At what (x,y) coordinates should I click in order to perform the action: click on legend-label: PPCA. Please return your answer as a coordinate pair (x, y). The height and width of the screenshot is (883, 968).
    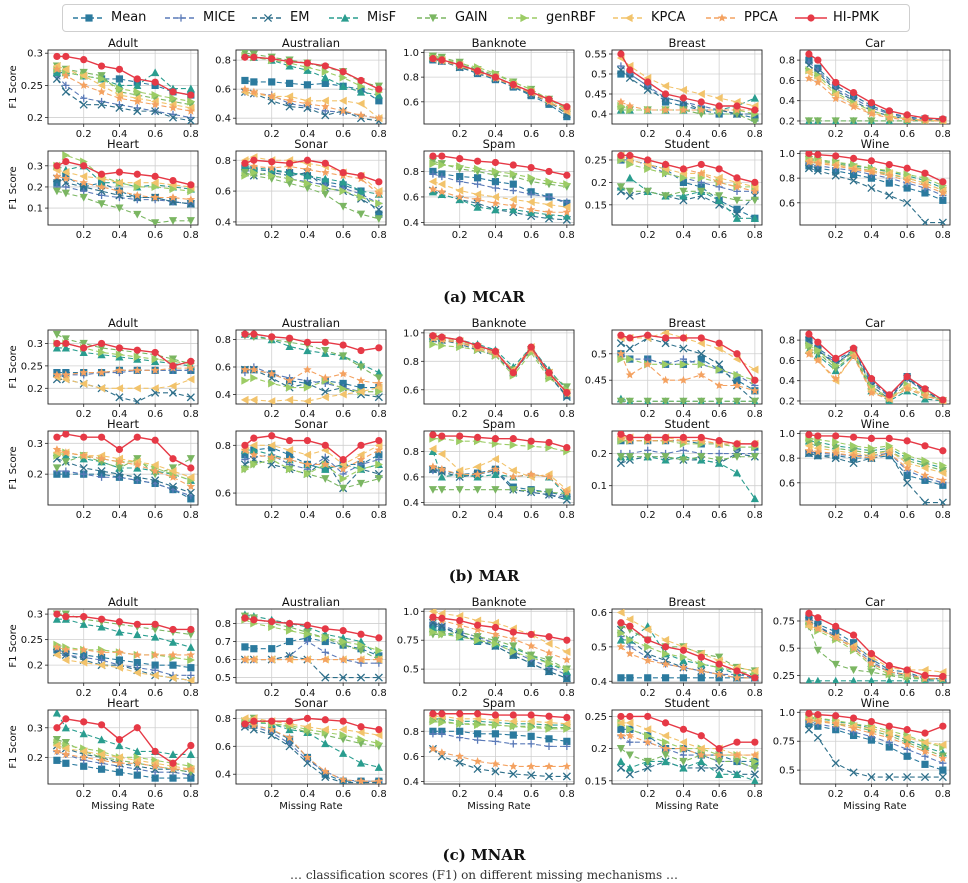
    Looking at the image, I should click on (761, 17).